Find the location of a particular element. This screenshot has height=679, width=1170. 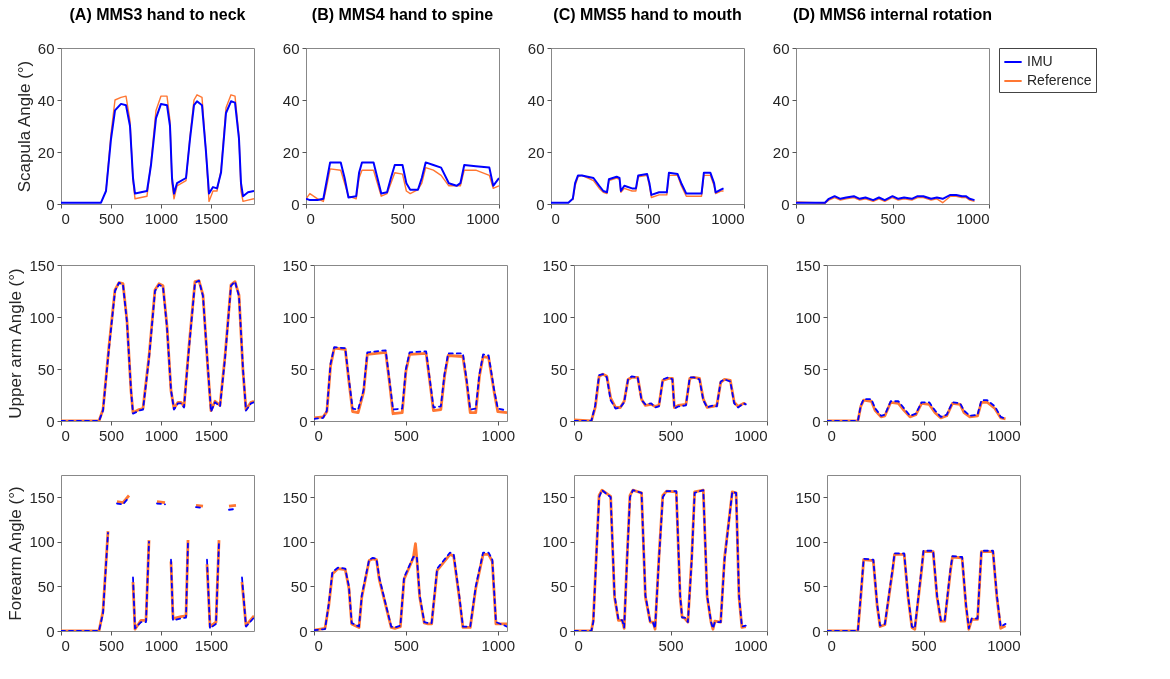

y-axis-title: Scapula Angle (°) is located at coordinates (24, 126).